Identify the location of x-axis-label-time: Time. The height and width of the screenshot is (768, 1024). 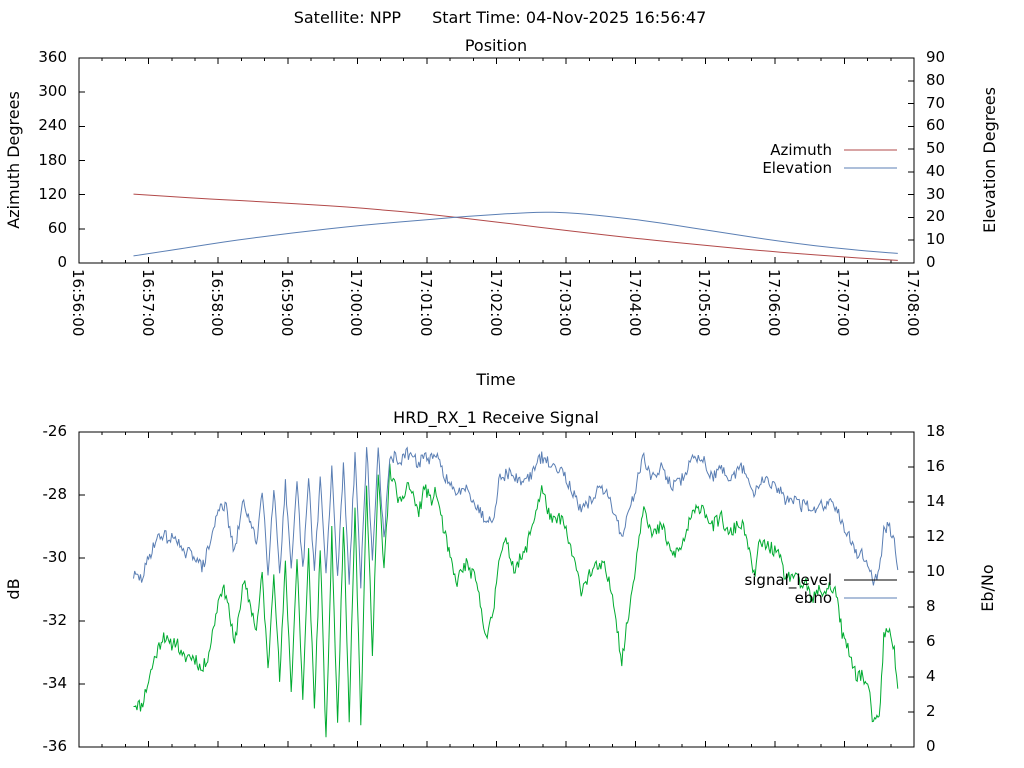
(496, 379).